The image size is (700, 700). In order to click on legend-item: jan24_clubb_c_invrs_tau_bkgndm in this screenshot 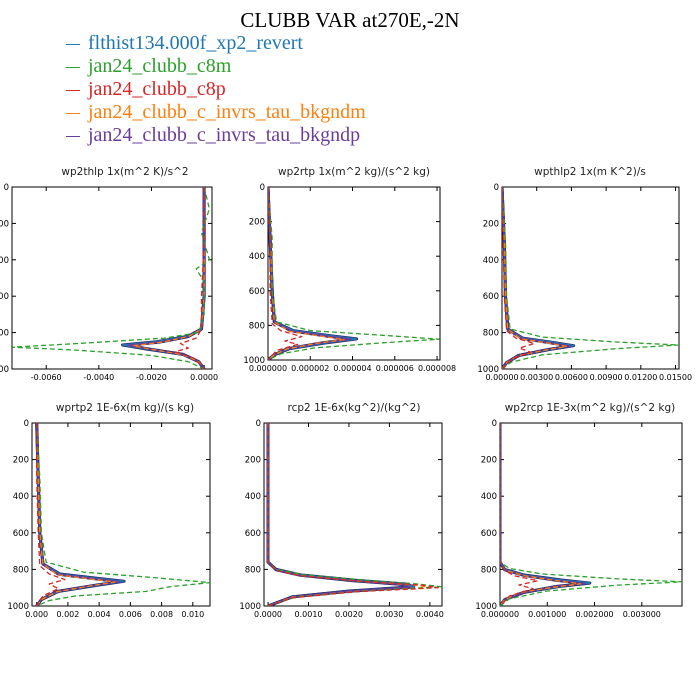, I will do `click(216, 112)`.